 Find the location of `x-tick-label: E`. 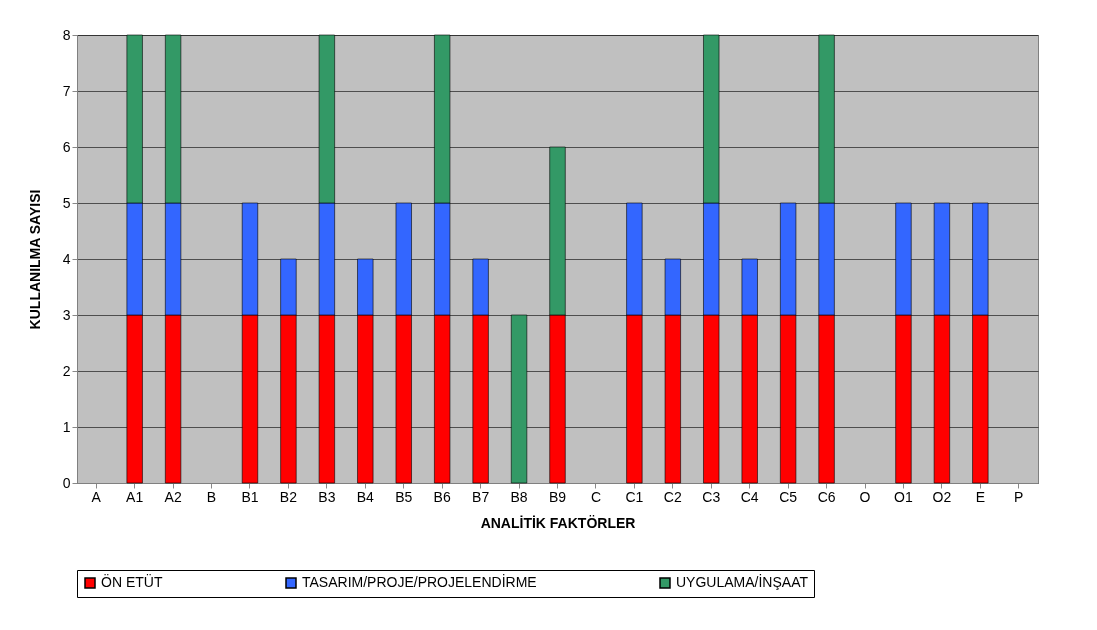

x-tick-label: E is located at coordinates (980, 496).